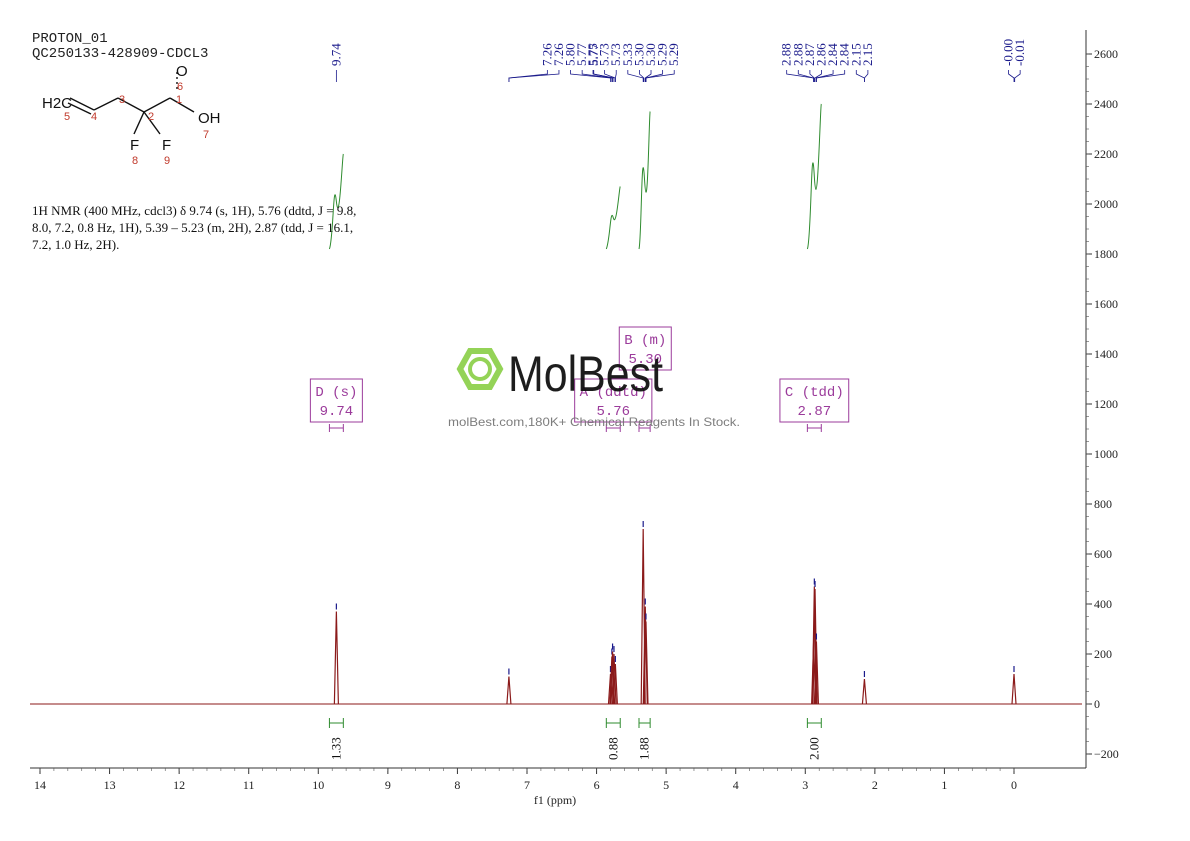 Image resolution: width=1190 pixels, height=841 pixels. Describe the element at coordinates (1103, 654) in the screenshot. I see `y-tick-label: 200` at that location.